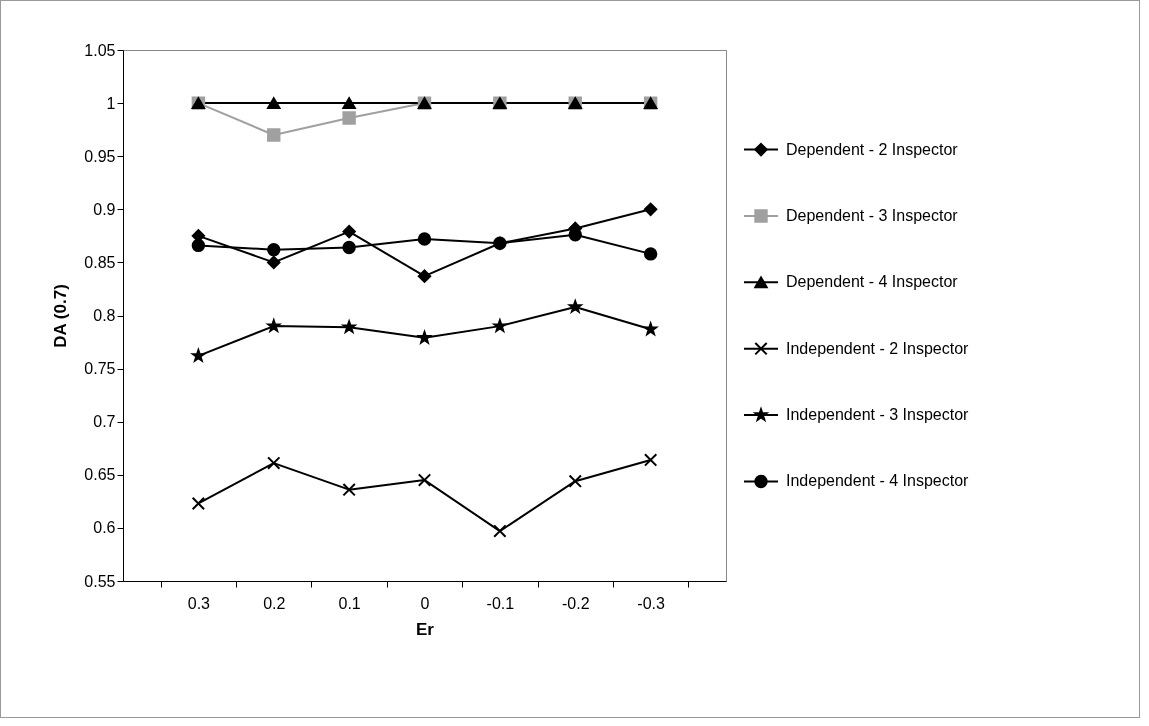  I want to click on y-tick-label: 1.05, so click(100, 50).